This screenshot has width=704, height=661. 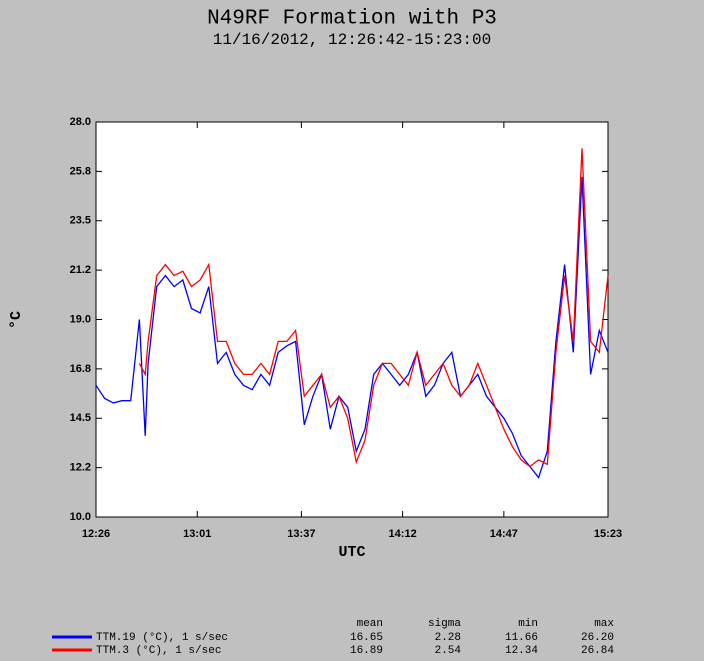 What do you see at coordinates (80, 122) in the screenshot?
I see `y-tick-label: 28.0` at bounding box center [80, 122].